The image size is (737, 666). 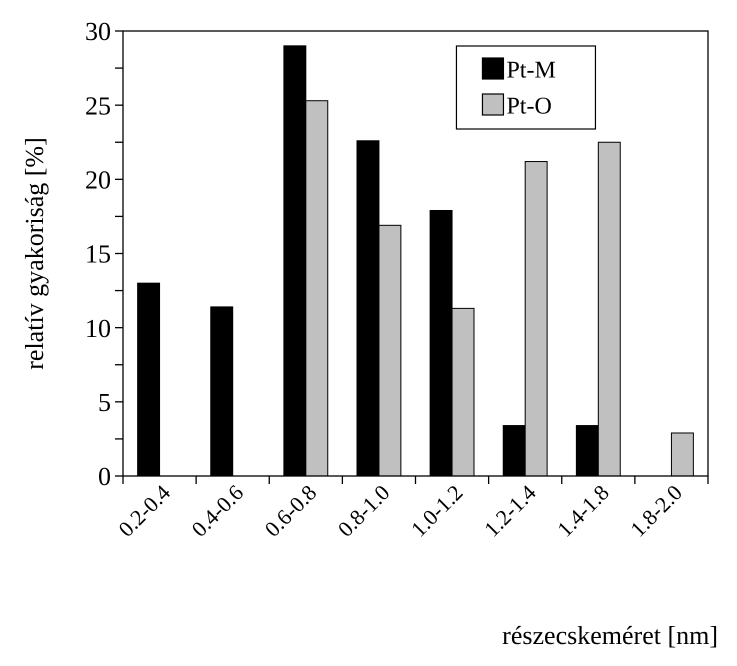 What do you see at coordinates (98, 328) in the screenshot?
I see `y-tick-label: 10` at bounding box center [98, 328].